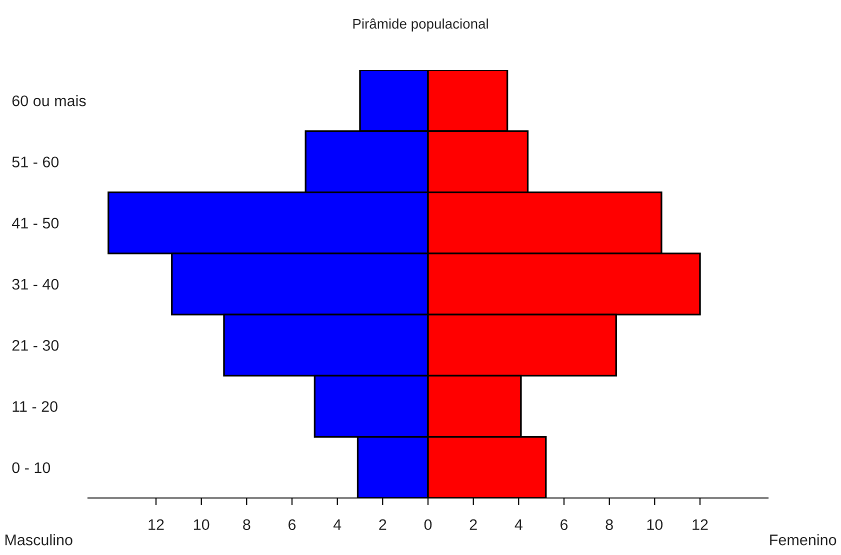  What do you see at coordinates (35, 345) in the screenshot?
I see `y-tick-label: 21 - 30` at bounding box center [35, 345].